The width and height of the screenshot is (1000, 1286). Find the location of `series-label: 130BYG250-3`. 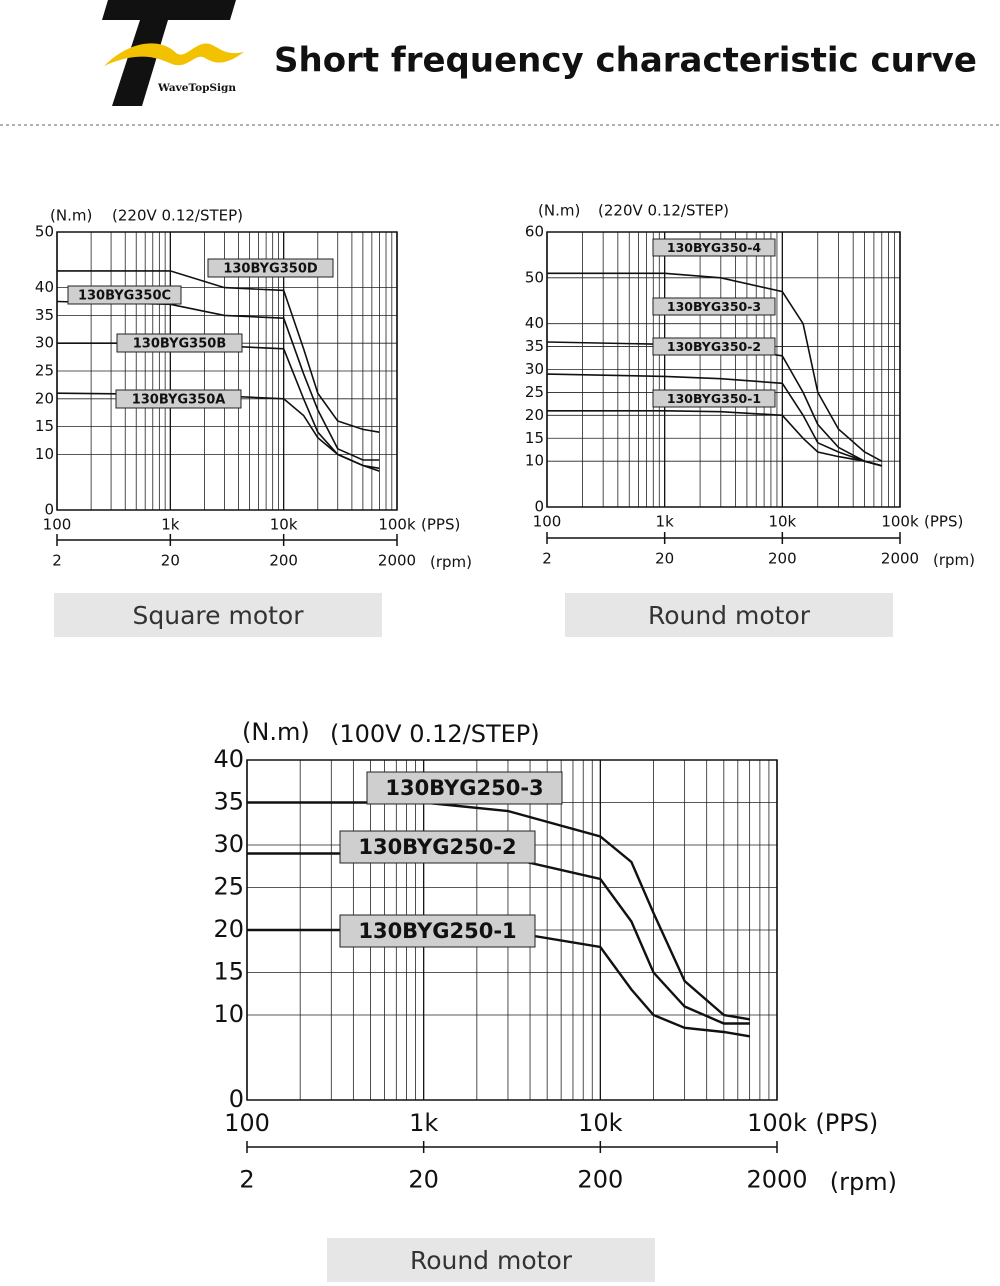

series-label: 130BYG250-3 is located at coordinates (464, 788).